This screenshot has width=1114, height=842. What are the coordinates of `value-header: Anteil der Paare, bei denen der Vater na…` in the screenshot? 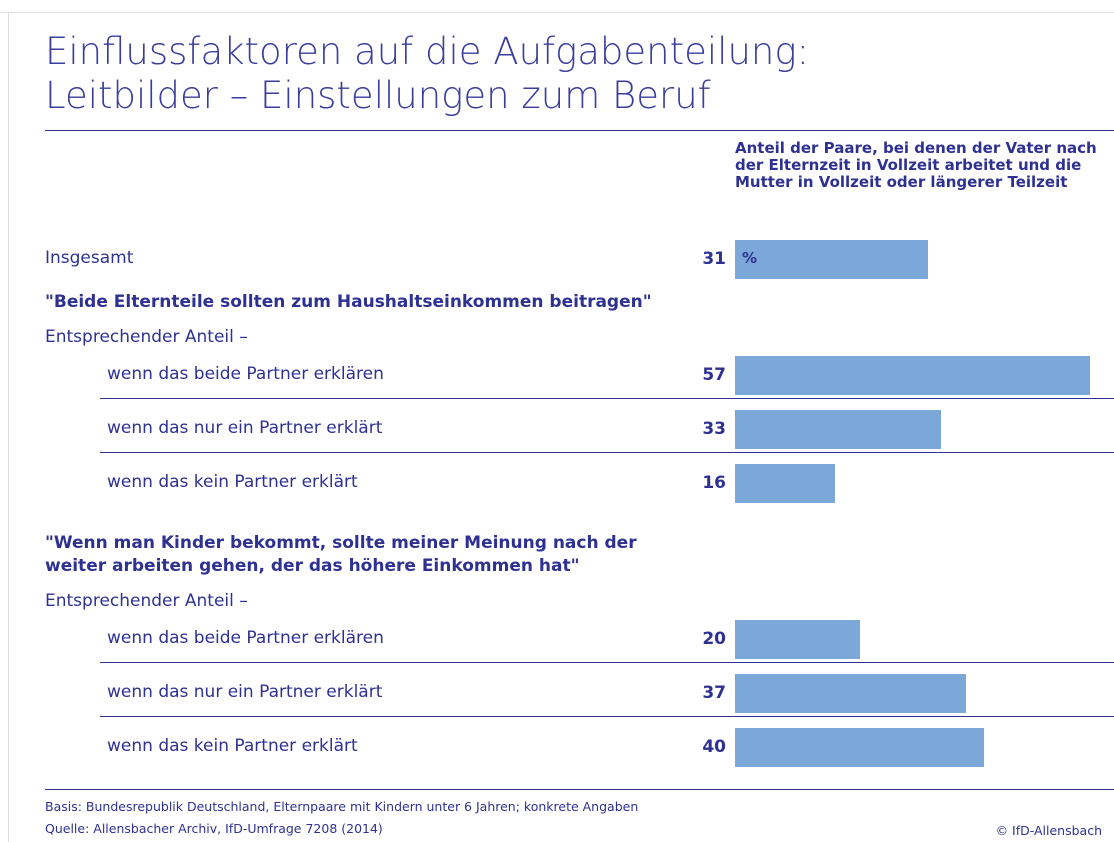 It's located at (916, 165).